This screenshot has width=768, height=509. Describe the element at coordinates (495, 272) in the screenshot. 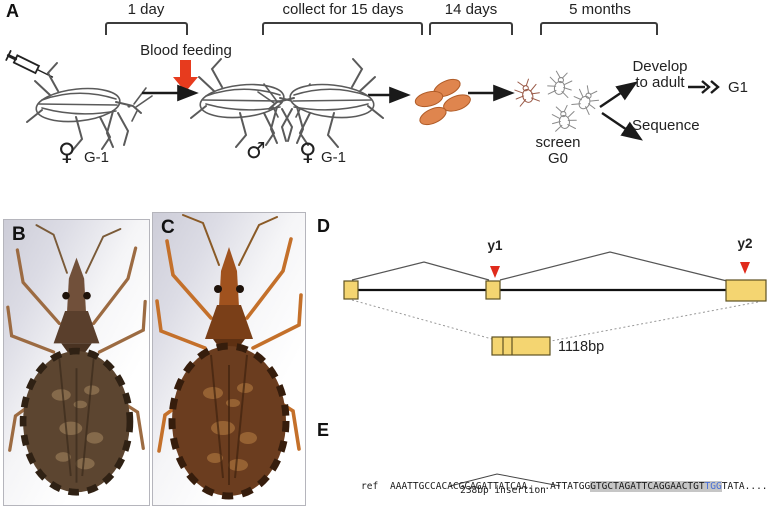

I see `y1-target-marker` at that location.